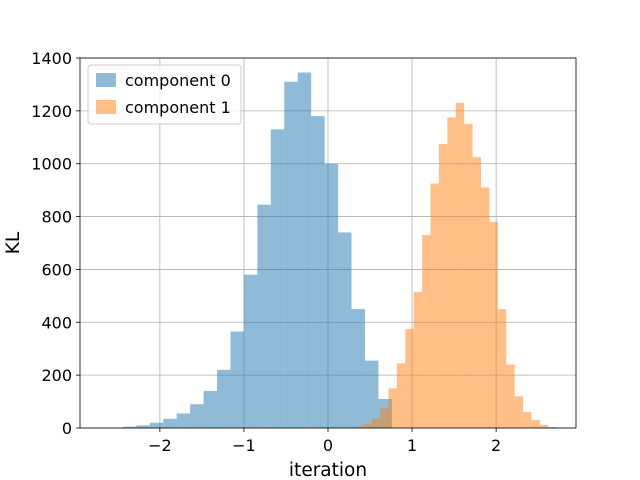 The width and height of the screenshot is (640, 480). I want to click on y-tick-label: 400, so click(56, 322).